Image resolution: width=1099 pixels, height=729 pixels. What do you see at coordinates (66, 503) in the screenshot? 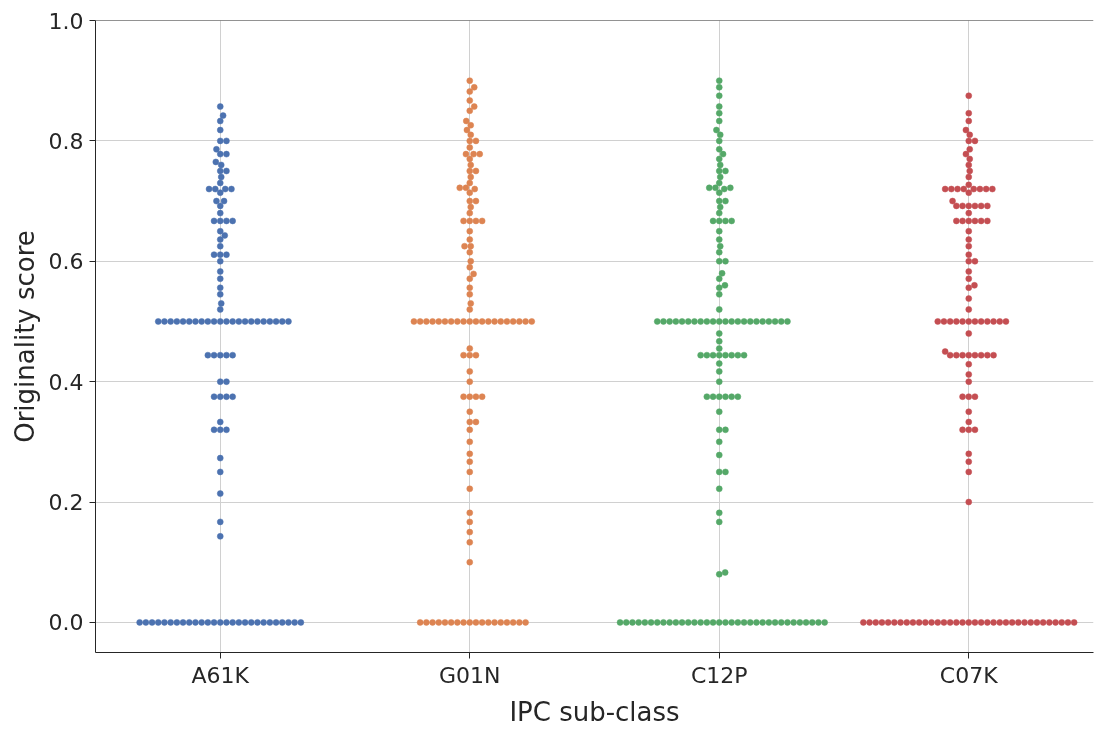
I see `y-tick-label: 0.2` at bounding box center [66, 503].